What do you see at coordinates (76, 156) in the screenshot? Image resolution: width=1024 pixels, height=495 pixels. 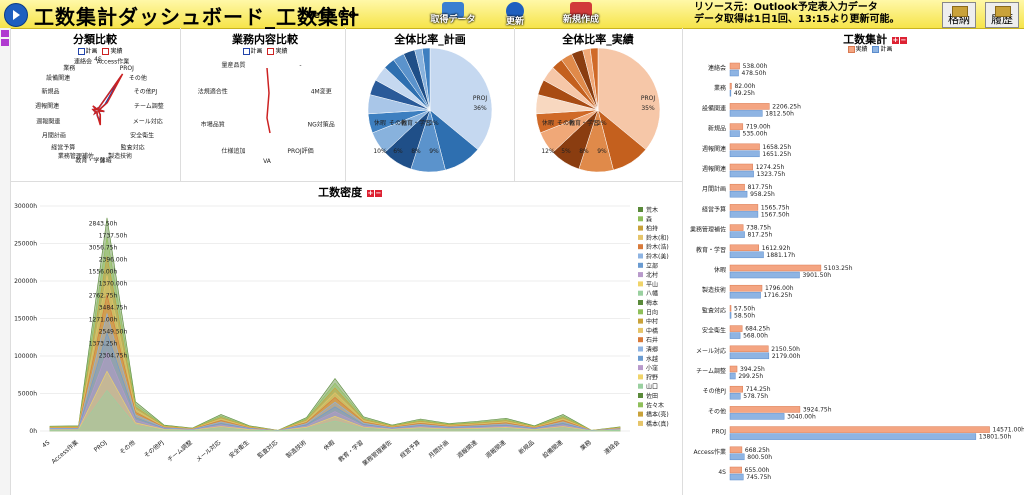 I see `radar-axis-label: 業務管理補佐` at bounding box center [76, 156].